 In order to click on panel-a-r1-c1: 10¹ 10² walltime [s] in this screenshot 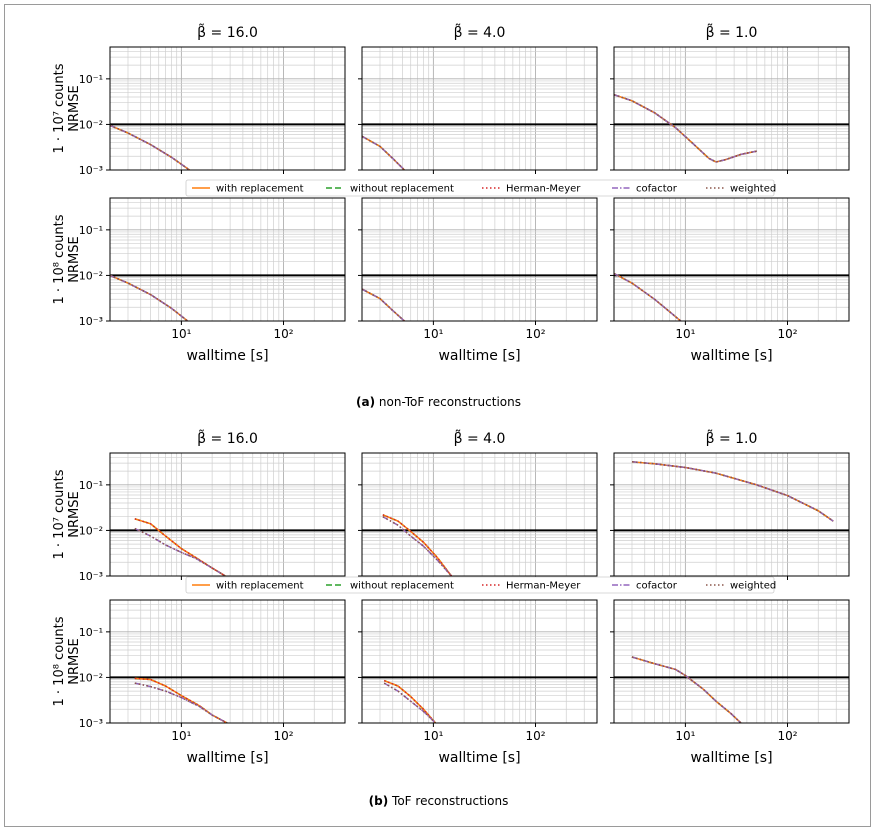, I will do `click(478, 280)`.